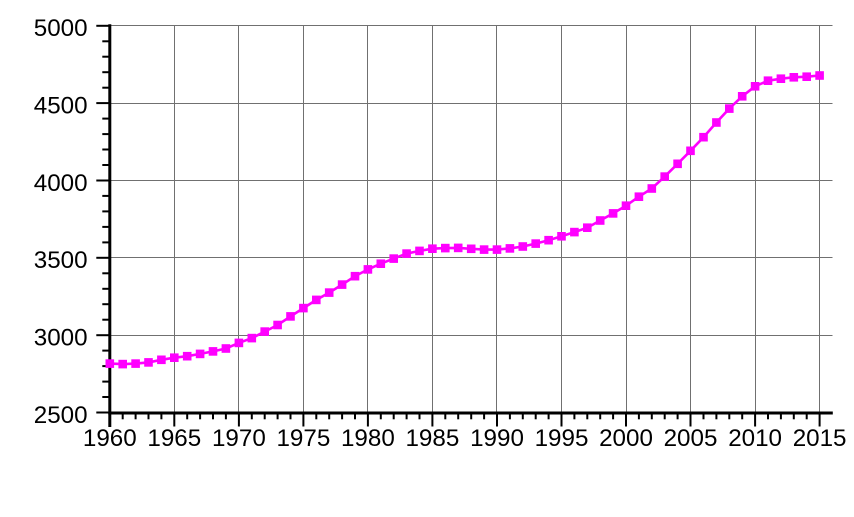 The height and width of the screenshot is (517, 854). Describe the element at coordinates (820, 438) in the screenshot. I see `svg-text: 2015` at that location.